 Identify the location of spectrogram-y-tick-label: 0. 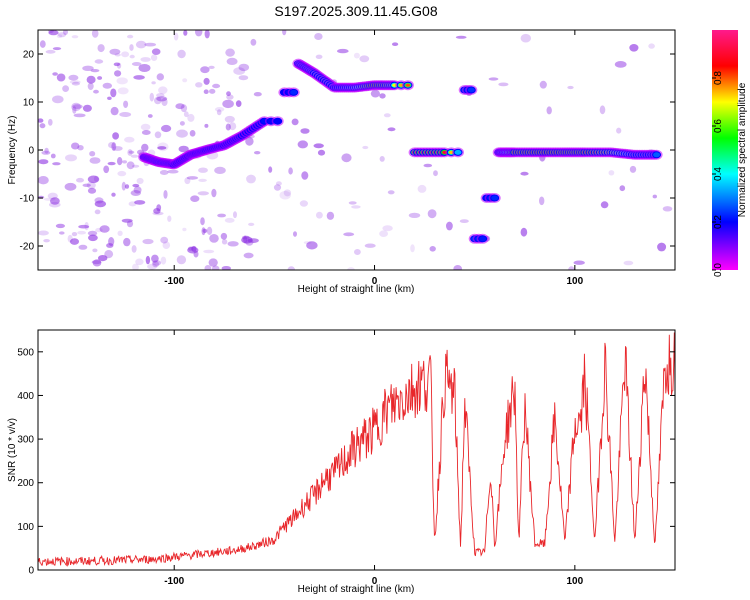
(31, 151).